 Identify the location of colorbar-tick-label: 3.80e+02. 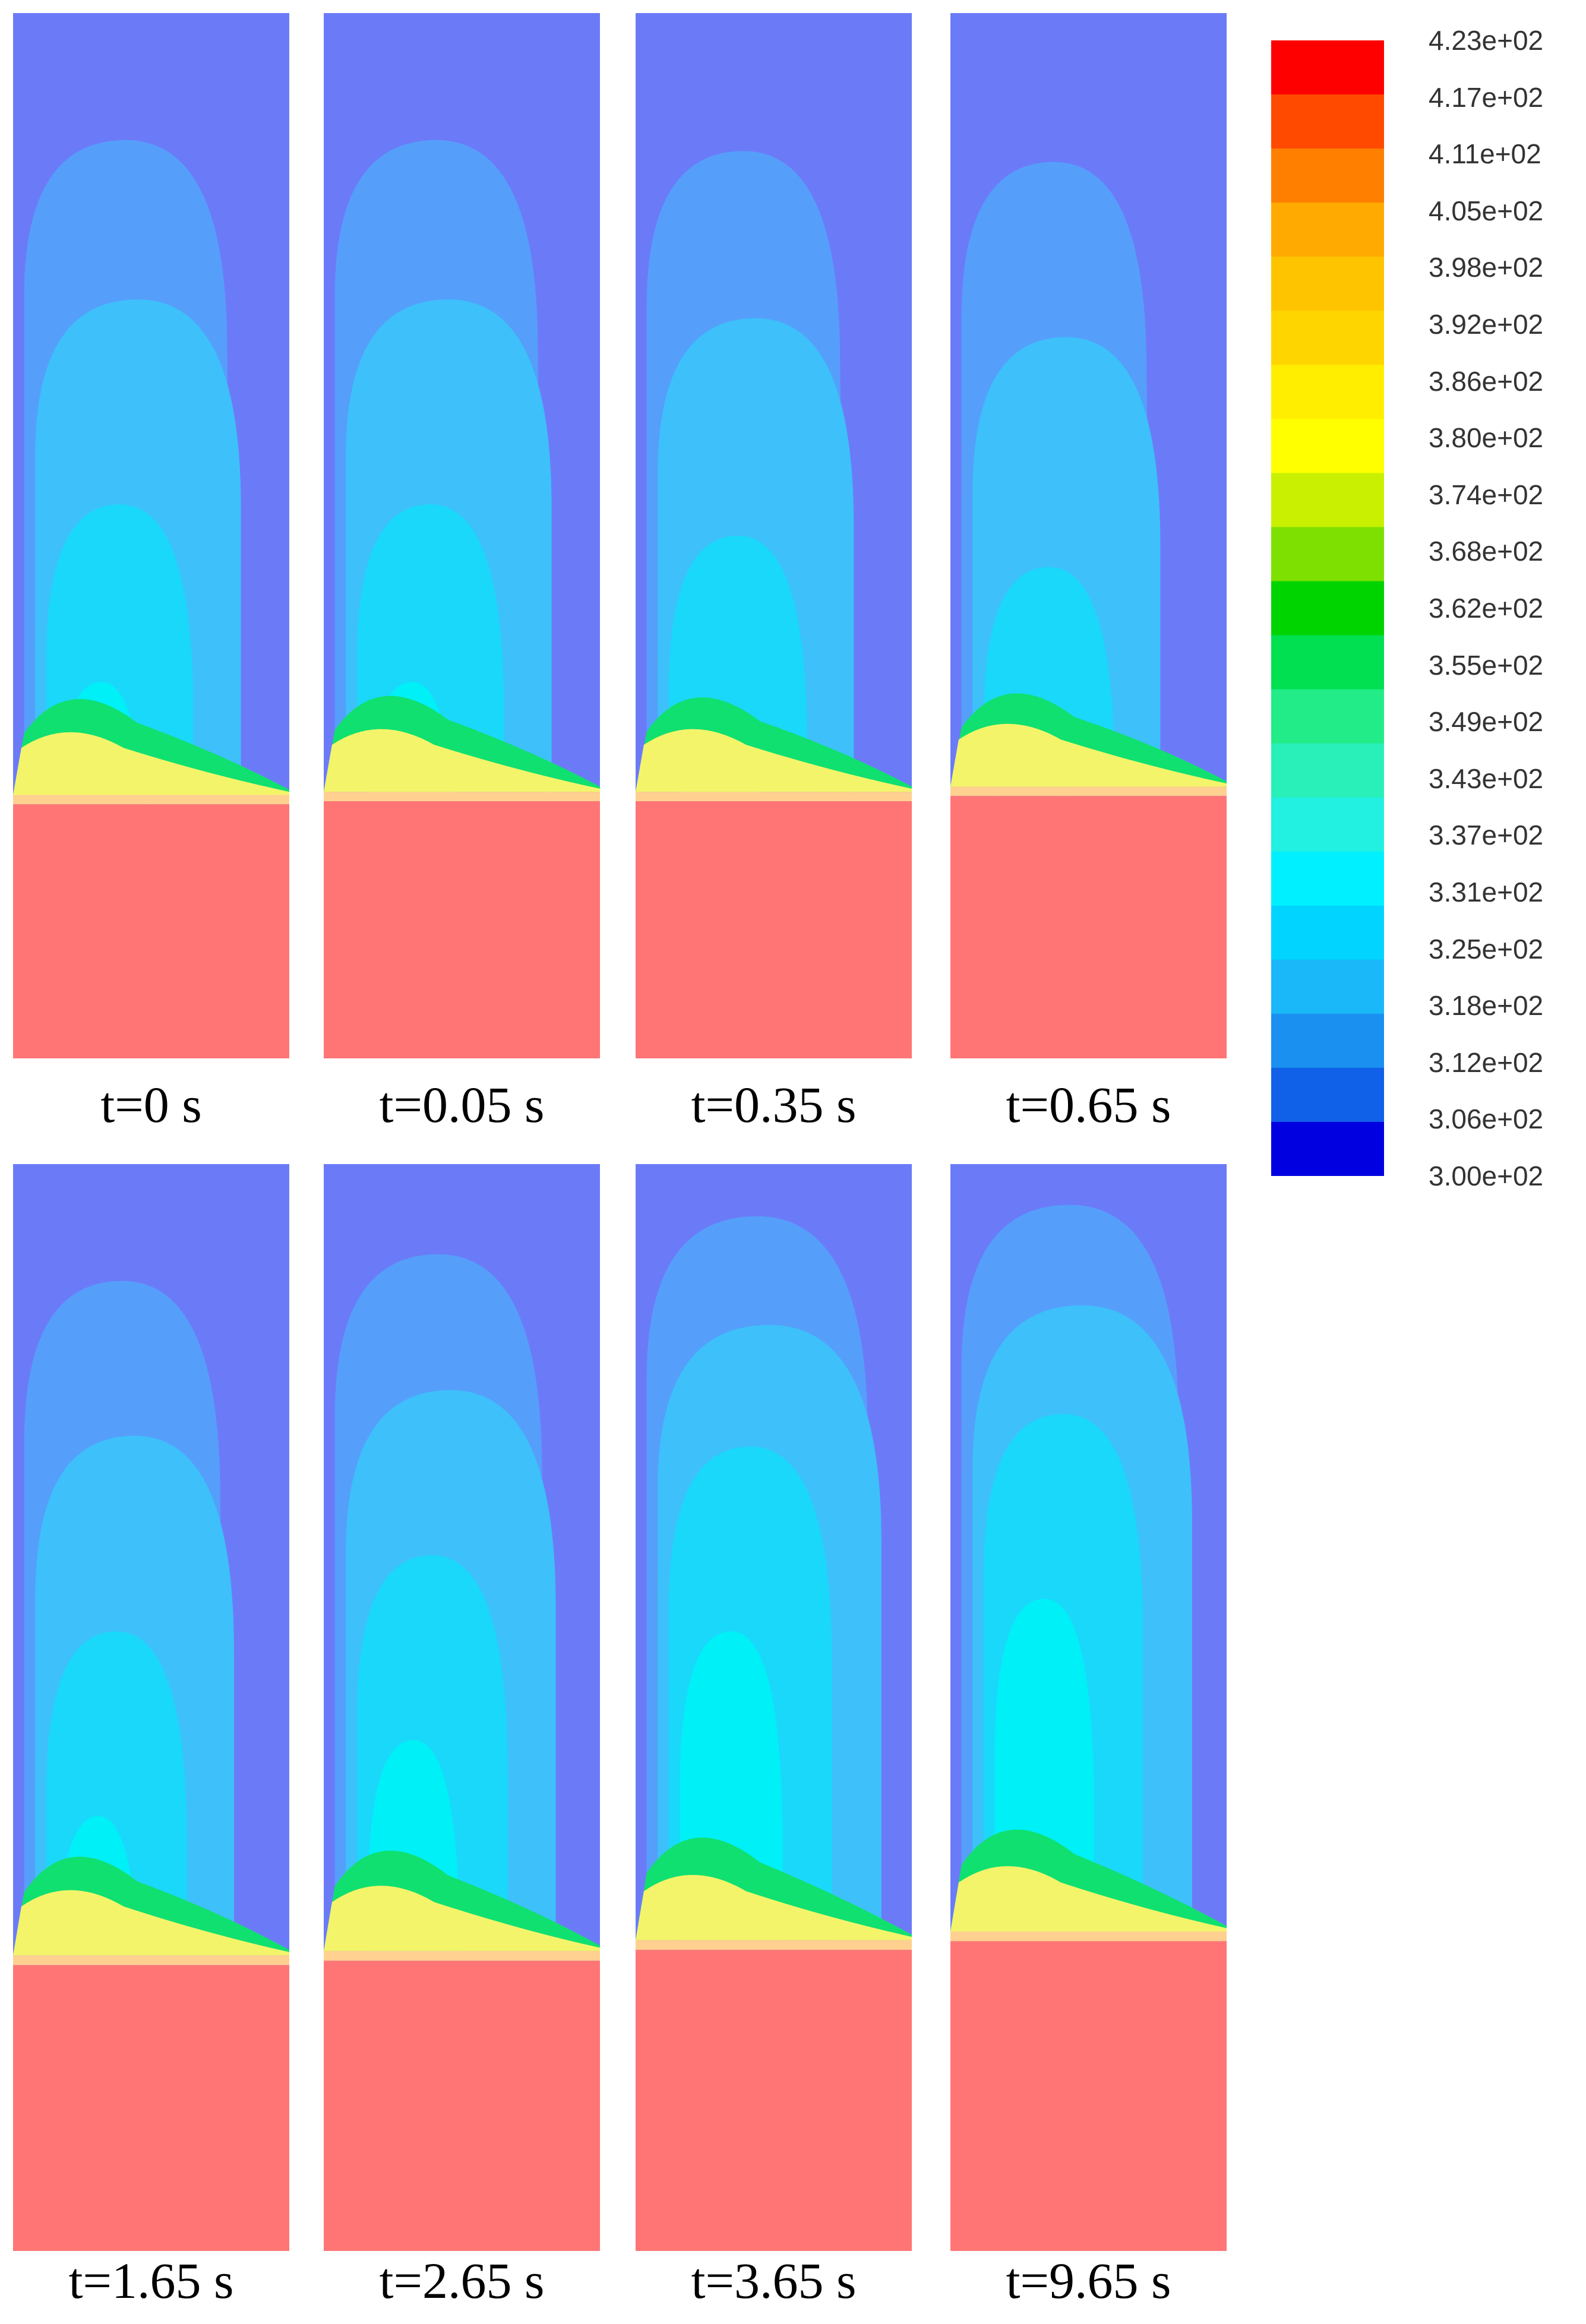
(1486, 438).